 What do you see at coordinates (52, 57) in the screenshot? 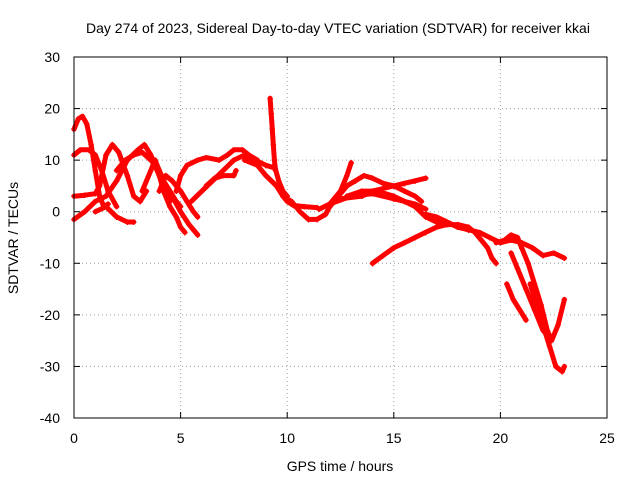
I see `y-tick-label: 30` at bounding box center [52, 57].